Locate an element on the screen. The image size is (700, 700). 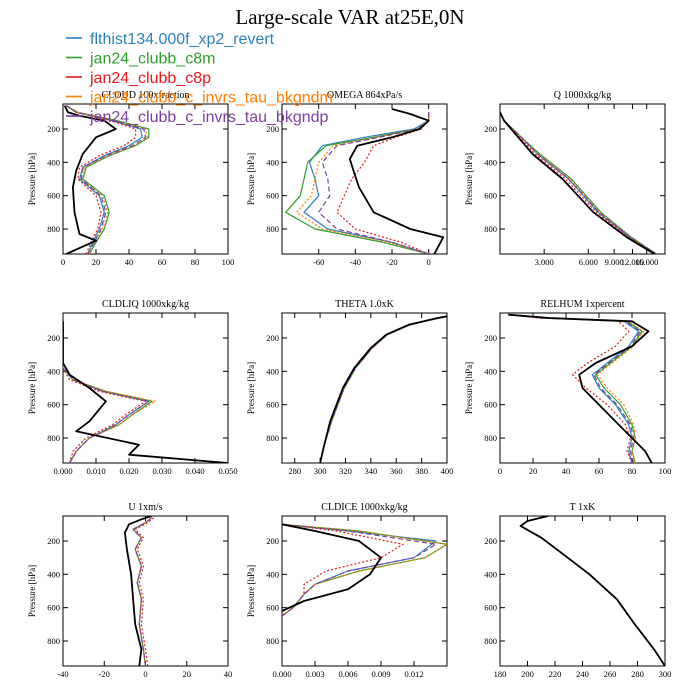
legend-label: jan24_clubb_c8p is located at coordinates (150, 78).